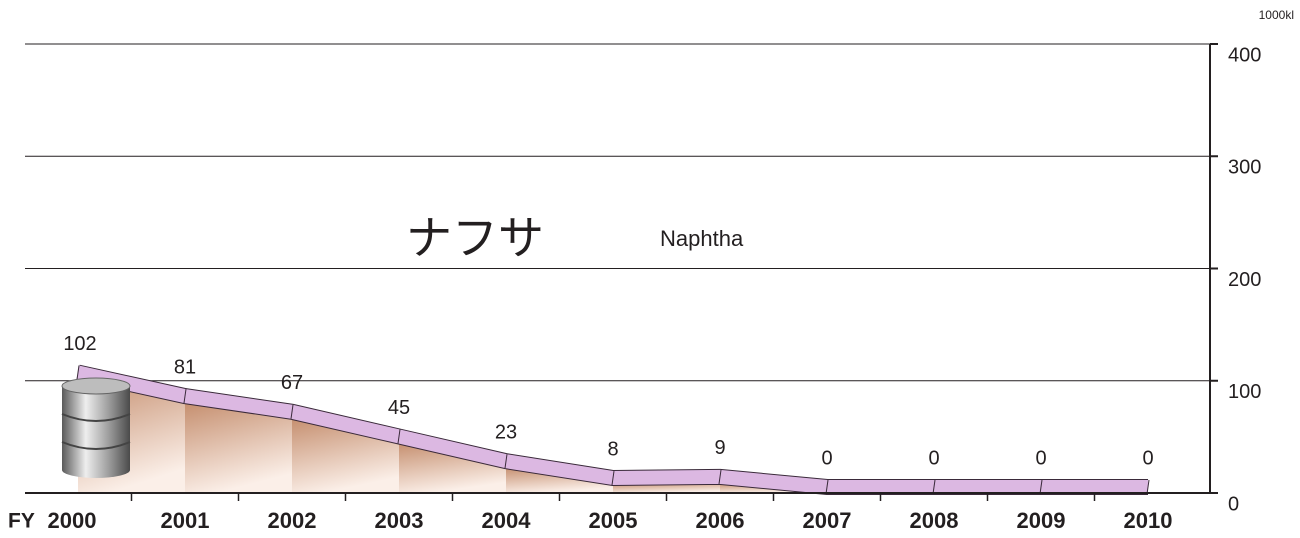  Describe the element at coordinates (702, 238) in the screenshot. I see `chart-subtitle: Naphtha` at that location.